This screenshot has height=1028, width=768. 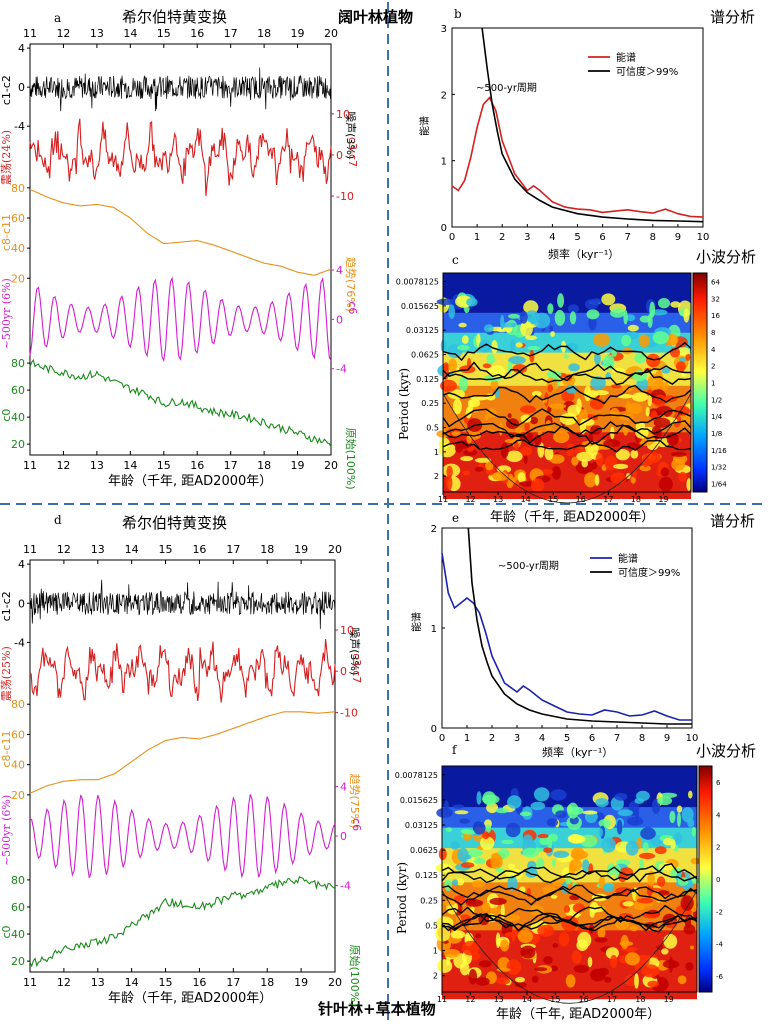 I want to click on subplot-left-label: 震荡(25%), so click(x=6, y=673).